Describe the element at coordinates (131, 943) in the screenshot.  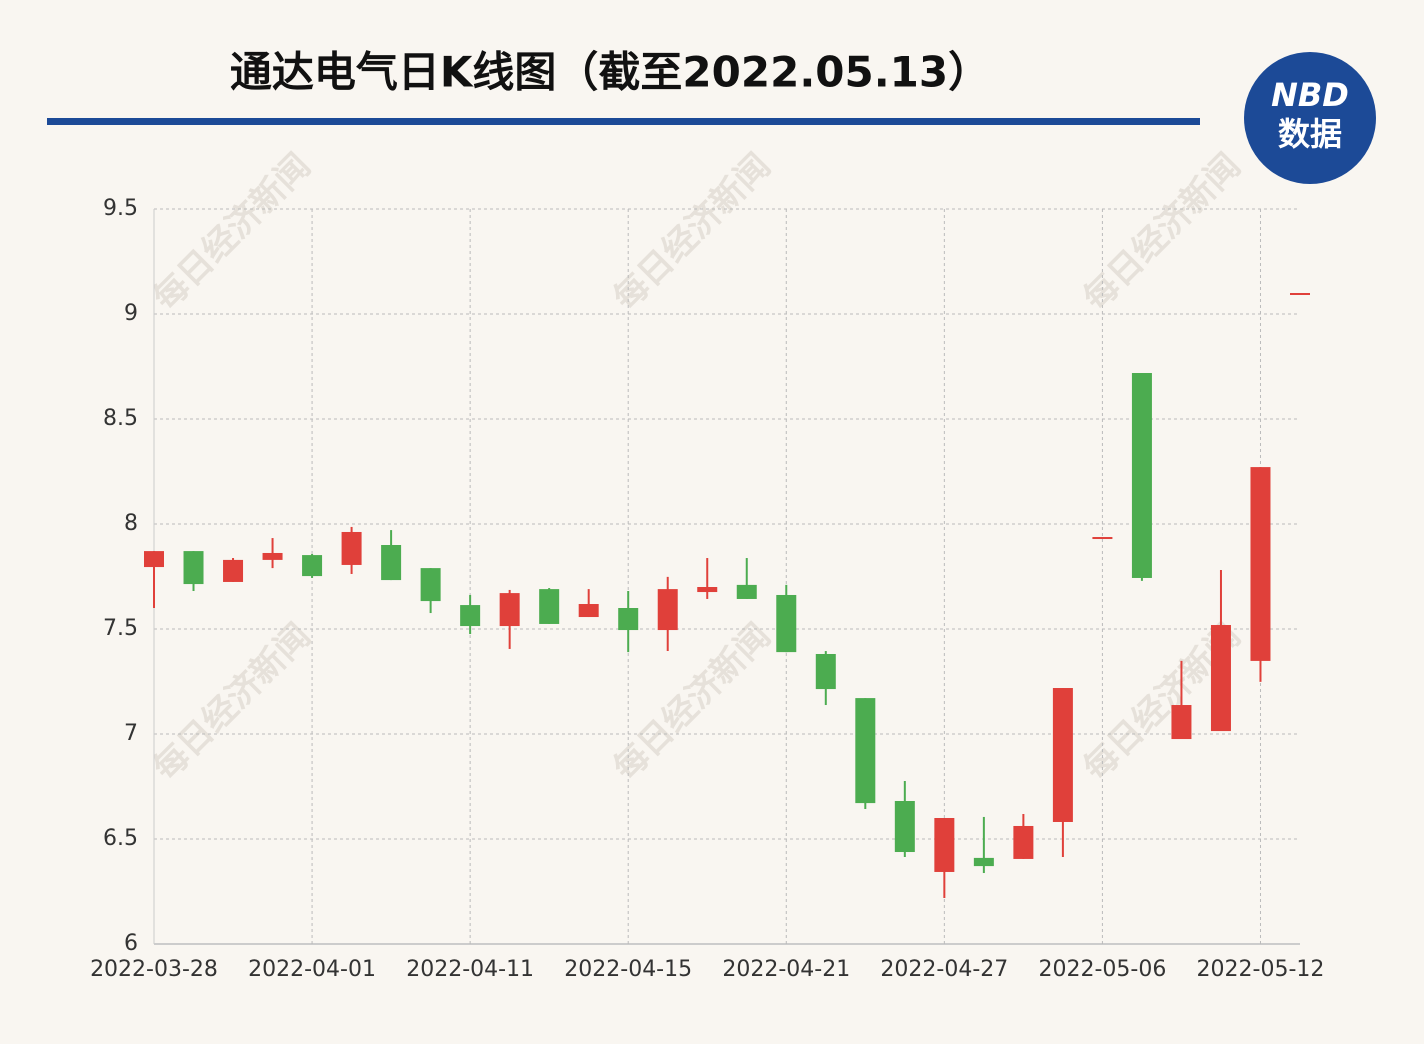
I see `y-tick-label: 6` at that location.